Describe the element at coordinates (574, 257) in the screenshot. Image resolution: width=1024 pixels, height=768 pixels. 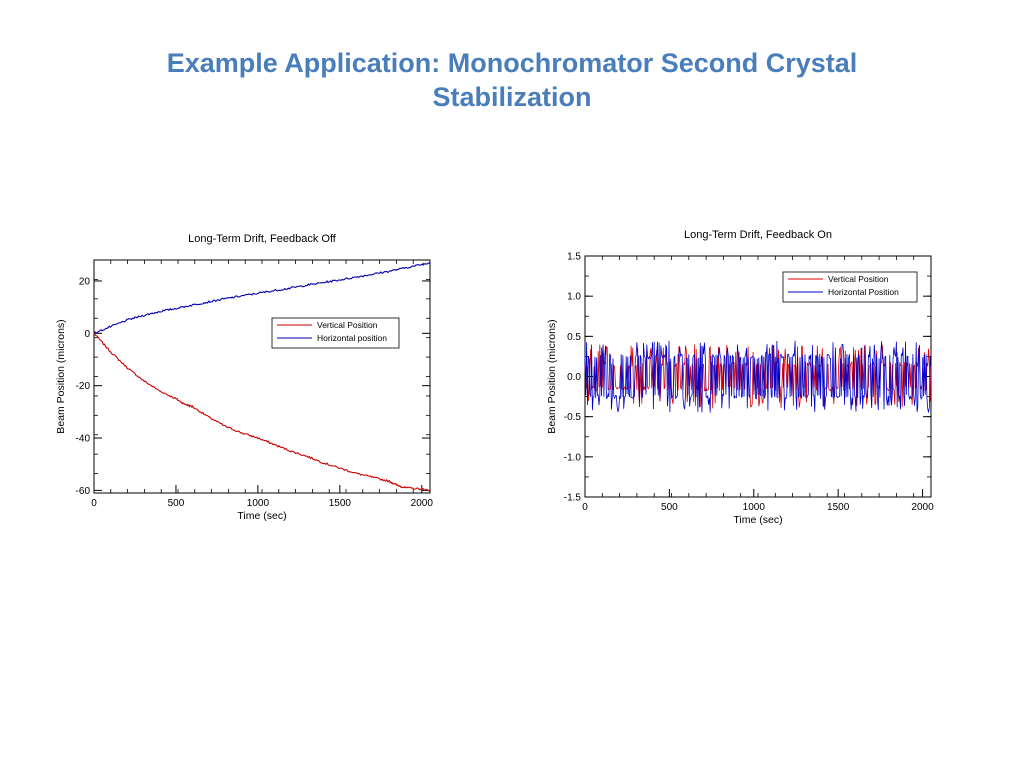
I see `y-tick-label: 1.5` at that location.